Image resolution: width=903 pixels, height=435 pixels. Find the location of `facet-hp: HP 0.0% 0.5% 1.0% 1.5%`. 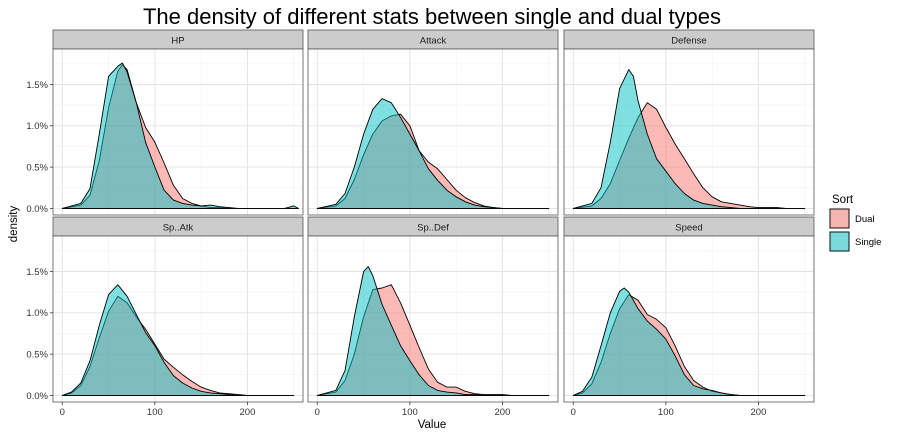

facet-hp: HP 0.0% 0.5% 1.0% 1.5% is located at coordinates (165, 122).